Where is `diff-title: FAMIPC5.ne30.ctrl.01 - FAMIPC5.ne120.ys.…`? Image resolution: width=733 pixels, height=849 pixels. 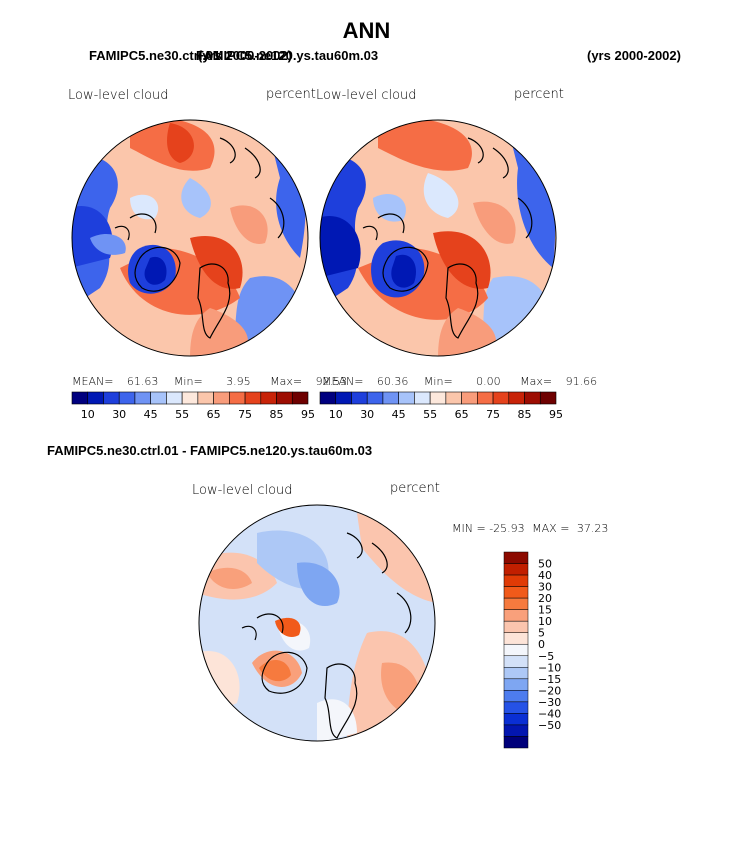 diff-title: FAMIPC5.ne30.ctrl.01 - FAMIPC5.ne120.ys.… is located at coordinates (210, 450).